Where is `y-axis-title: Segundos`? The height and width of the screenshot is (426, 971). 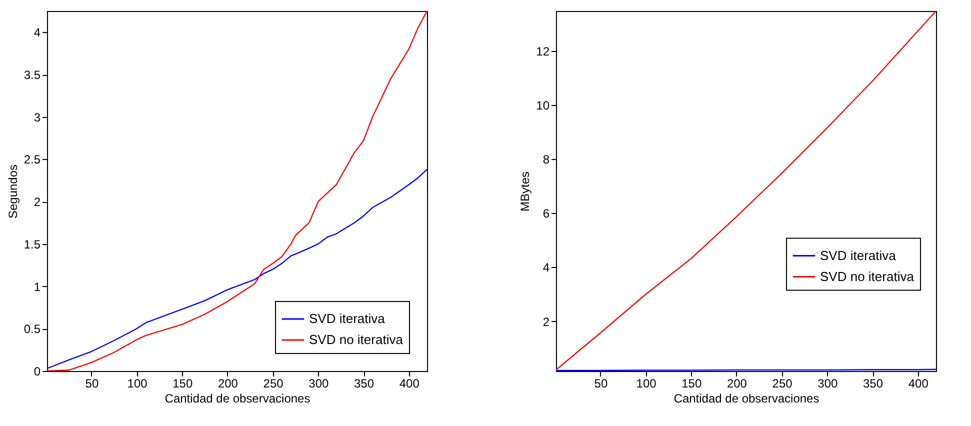
y-axis-title: Segundos is located at coordinates (13, 191).